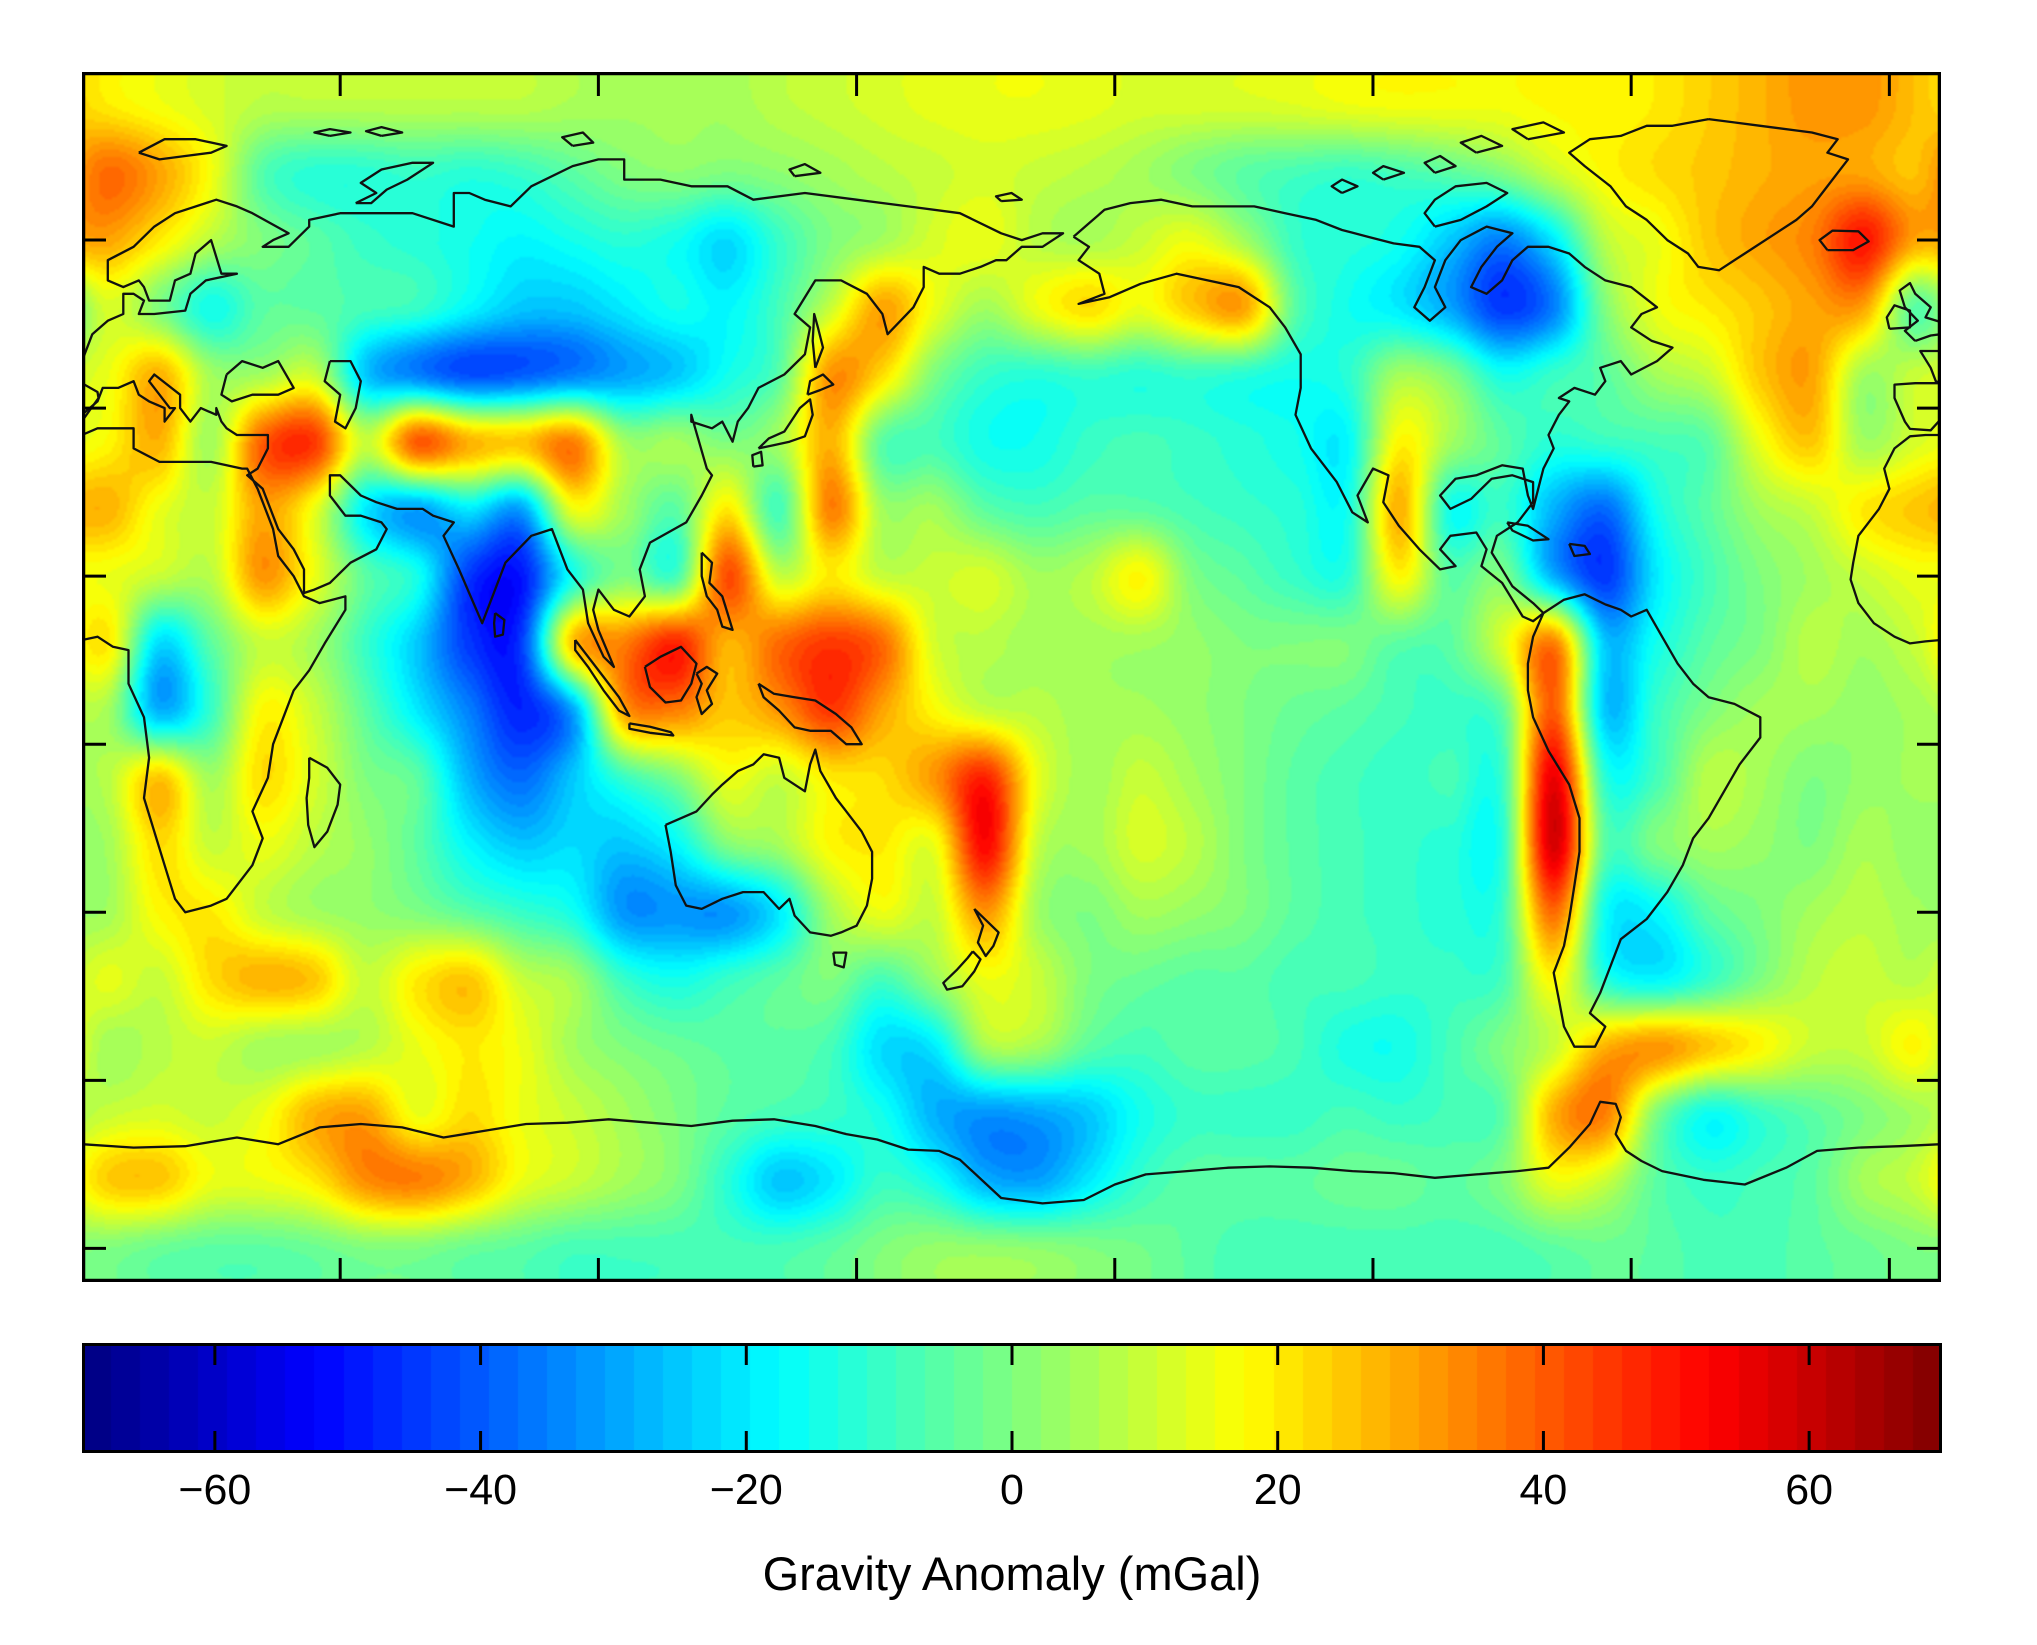 The image size is (2037, 1645). I want to click on colorbar-border, so click(1012, 1398).